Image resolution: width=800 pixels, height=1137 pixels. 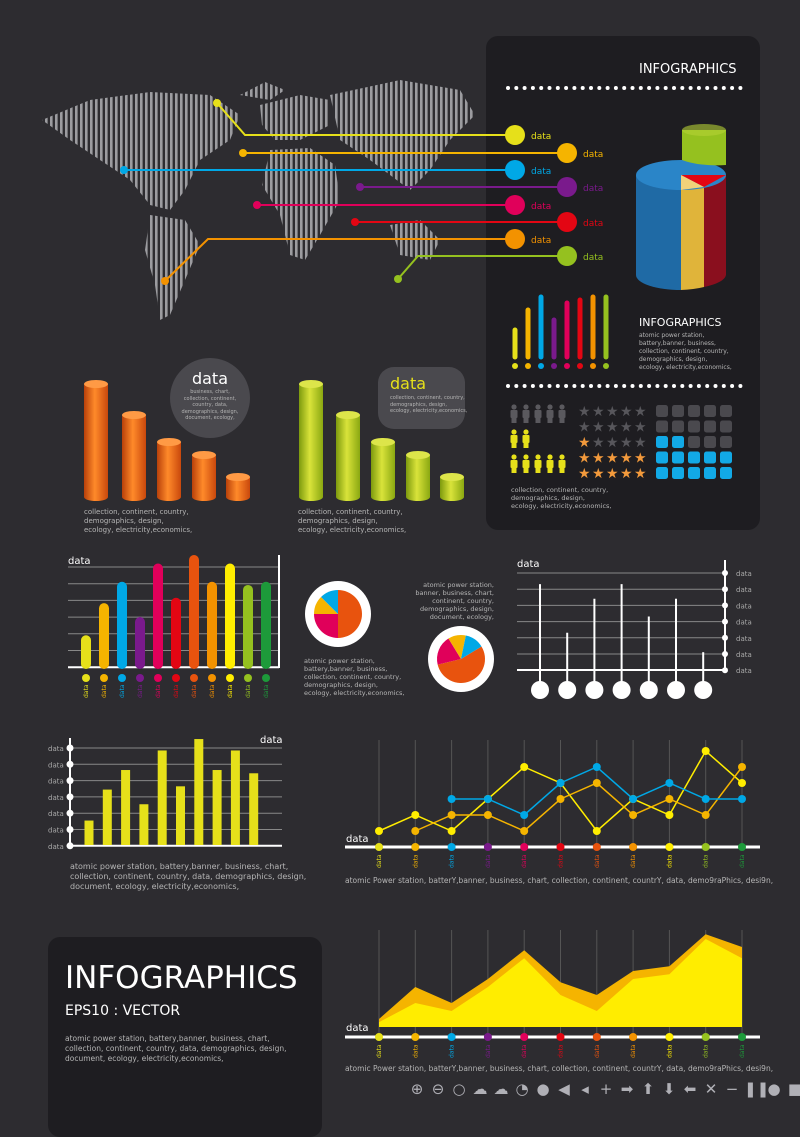 I want to click on cloud-wifi-icon: ☁, so click(x=480, y=1089).